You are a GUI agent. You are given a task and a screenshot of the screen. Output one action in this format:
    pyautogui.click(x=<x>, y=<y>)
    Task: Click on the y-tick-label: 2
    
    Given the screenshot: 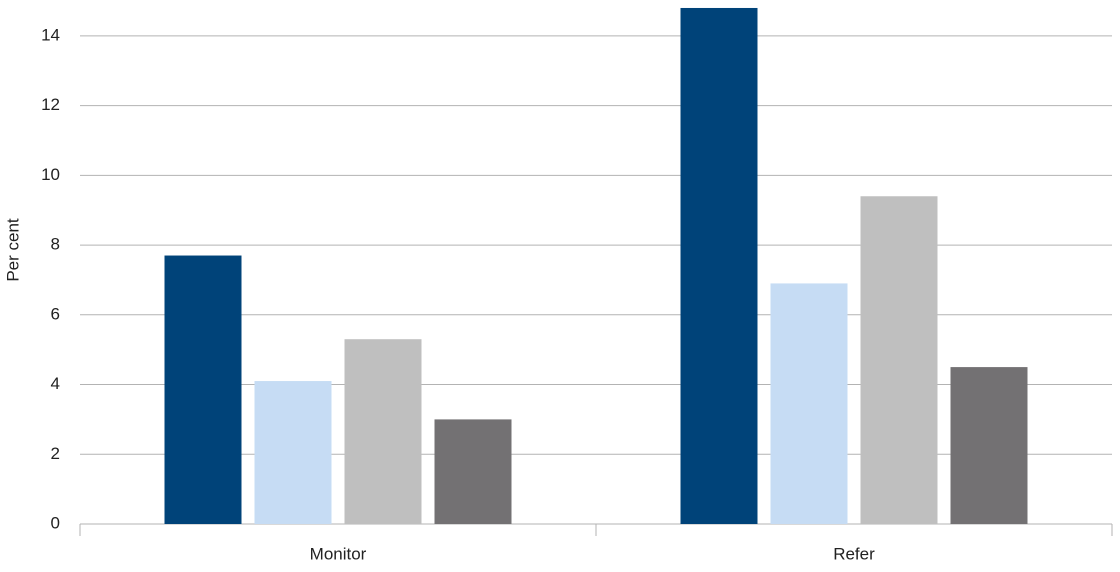 What is the action you would take?
    pyautogui.click(x=55, y=453)
    